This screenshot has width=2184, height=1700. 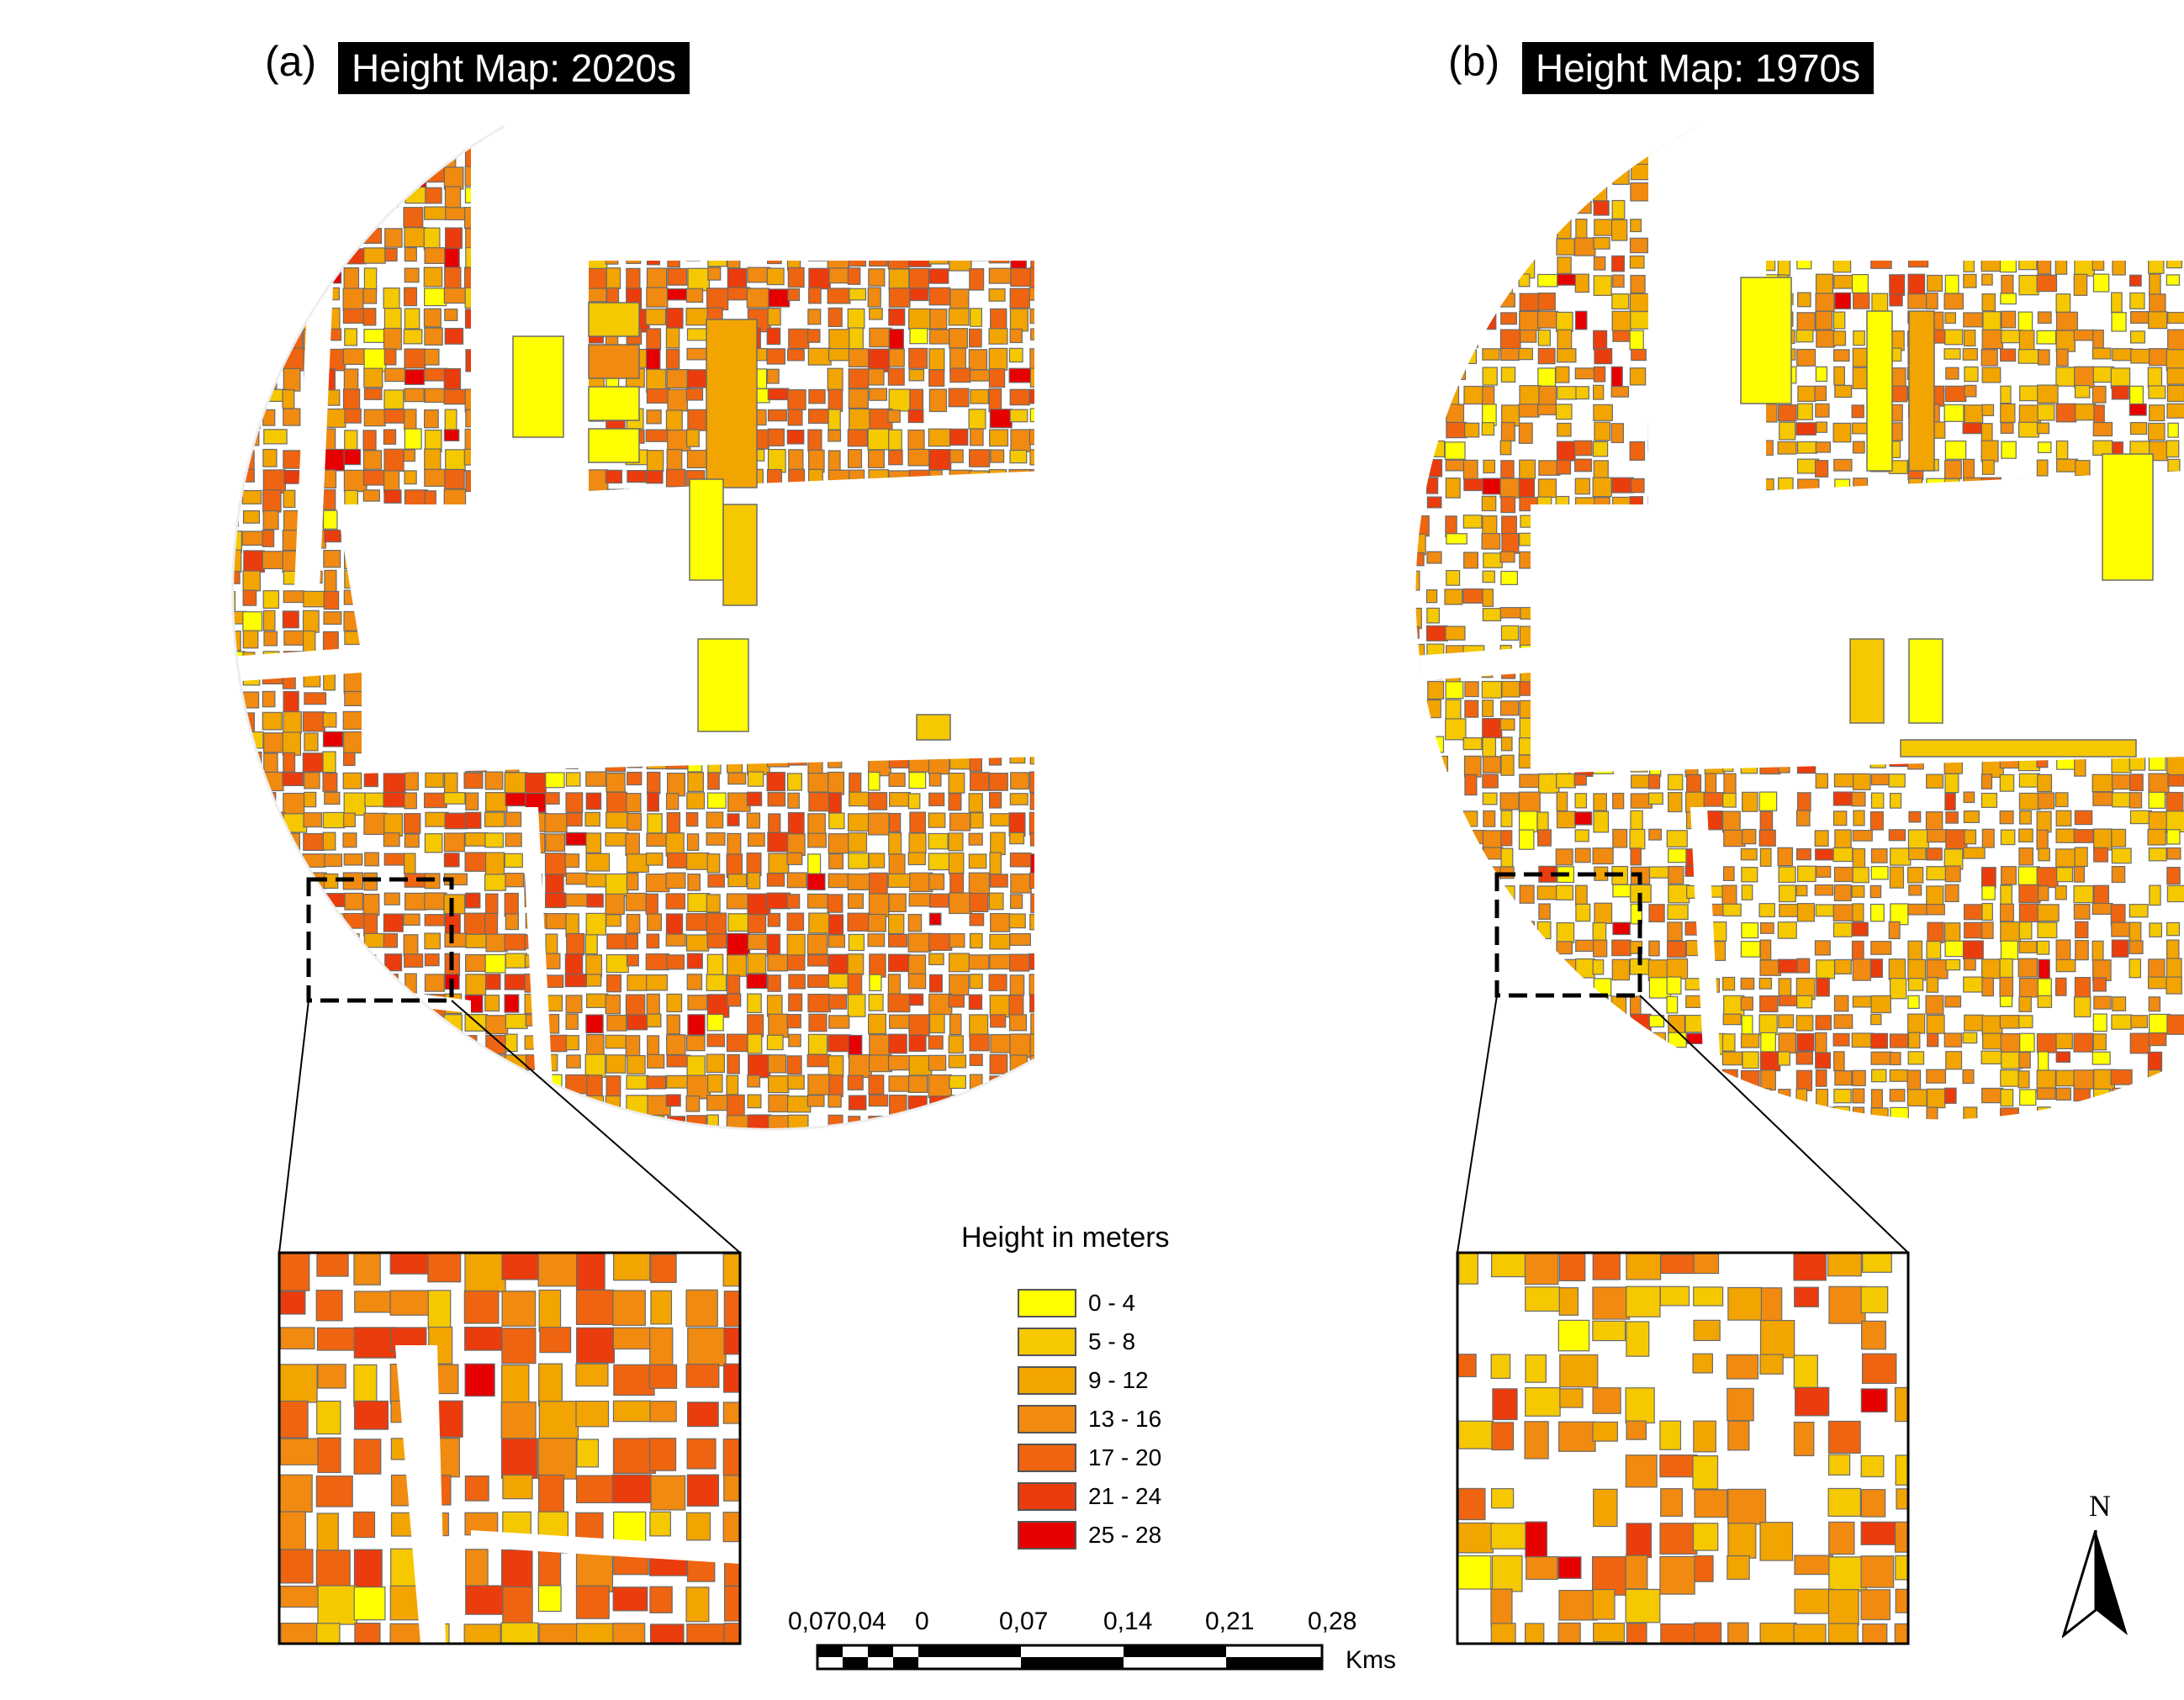 I want to click on legend-item: 13 - 16, so click(x=1089, y=1419).